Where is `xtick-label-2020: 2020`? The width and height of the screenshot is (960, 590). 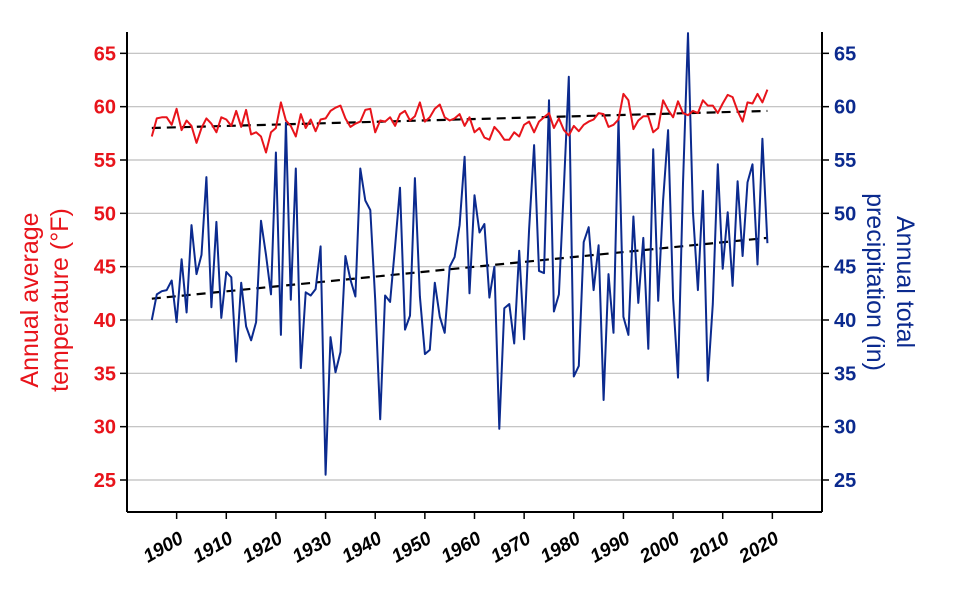
xtick-label-2020: 2020 is located at coordinates (759, 548).